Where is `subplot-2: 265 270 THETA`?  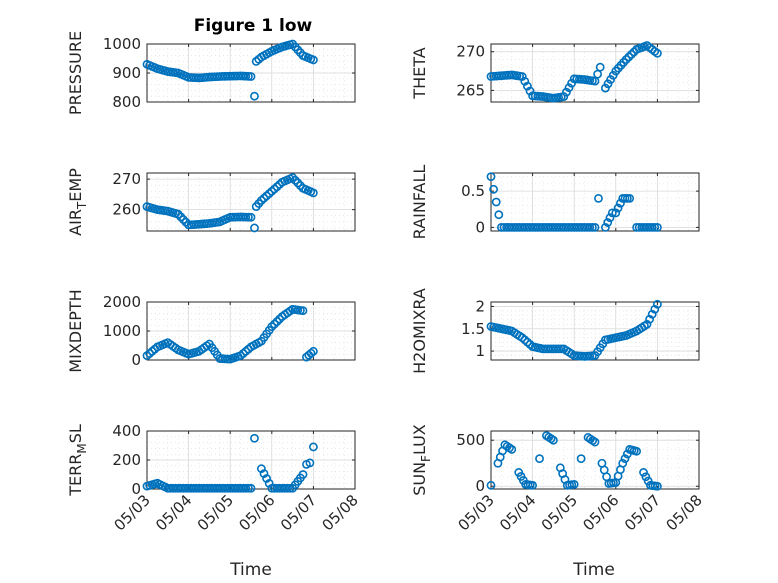 subplot-2: 265 270 THETA is located at coordinates (555, 72).